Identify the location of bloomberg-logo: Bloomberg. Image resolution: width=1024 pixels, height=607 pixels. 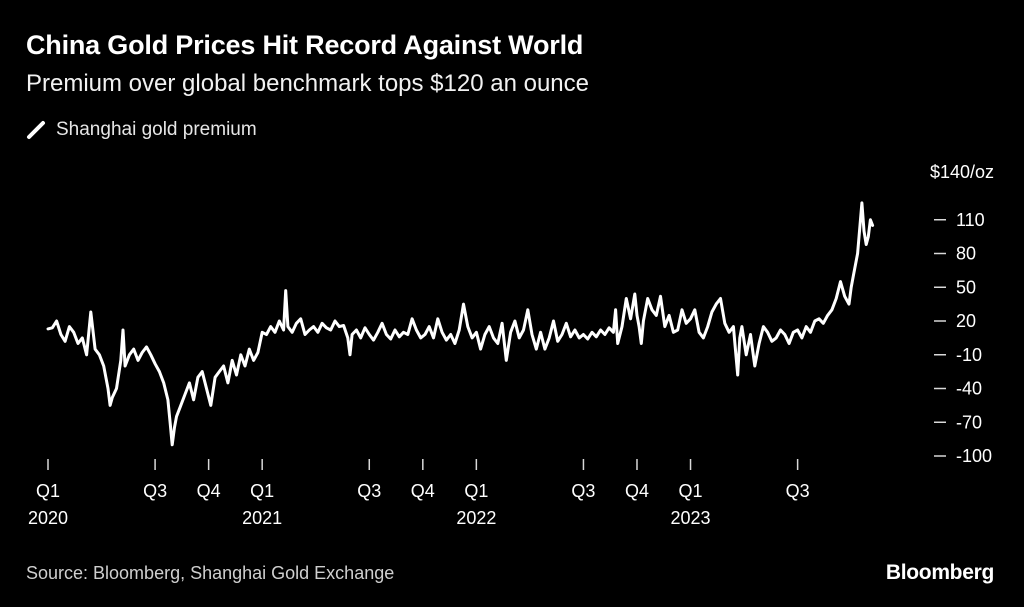
(939, 572).